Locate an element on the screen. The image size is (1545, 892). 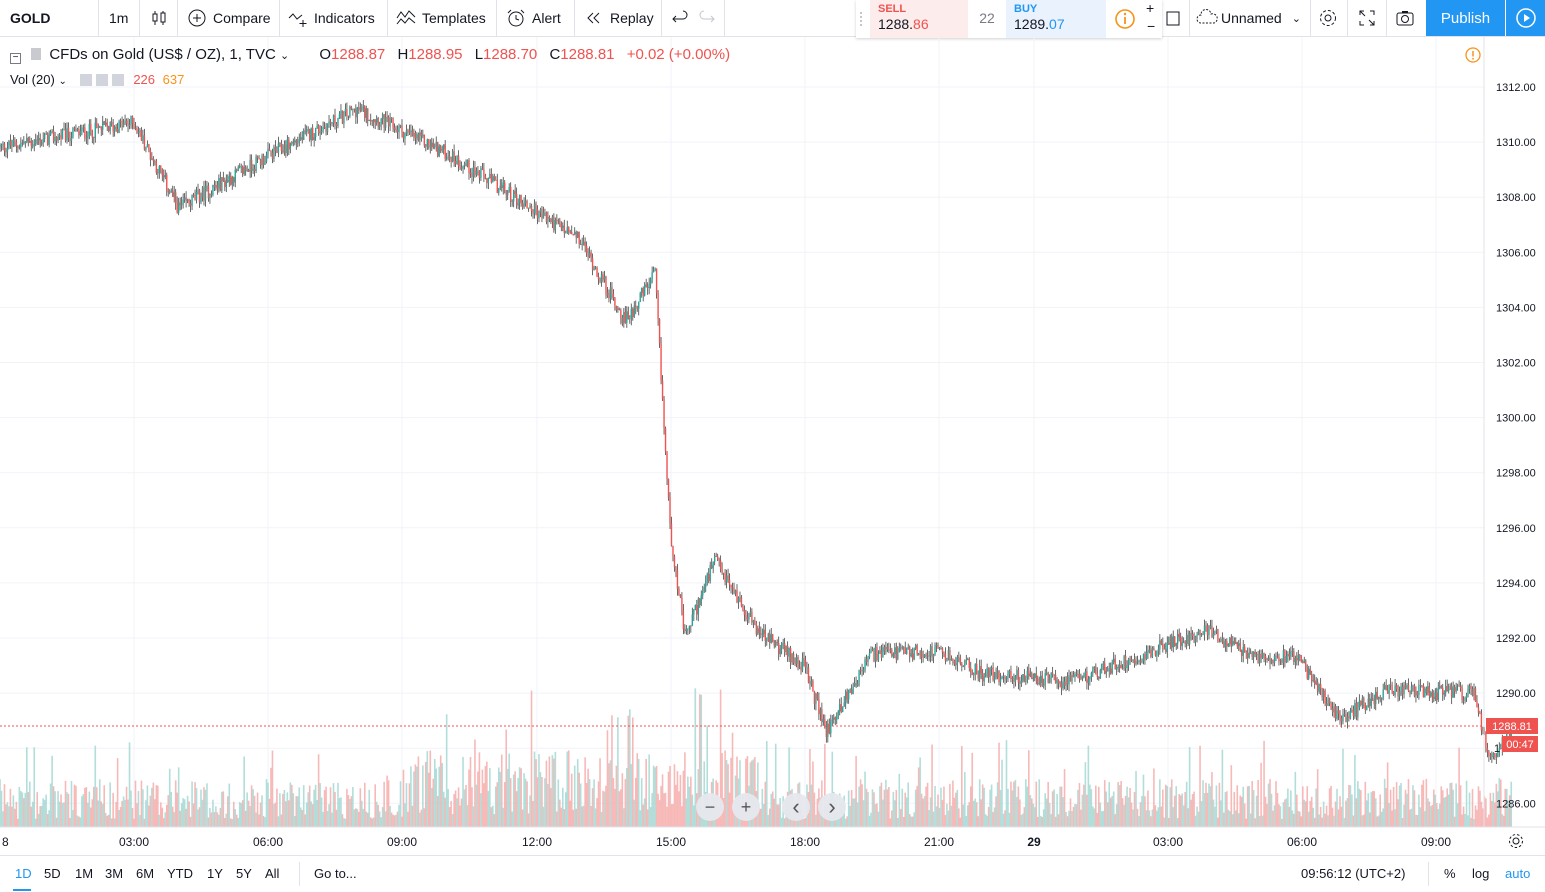
flag-icon is located at coordinates (36, 54).